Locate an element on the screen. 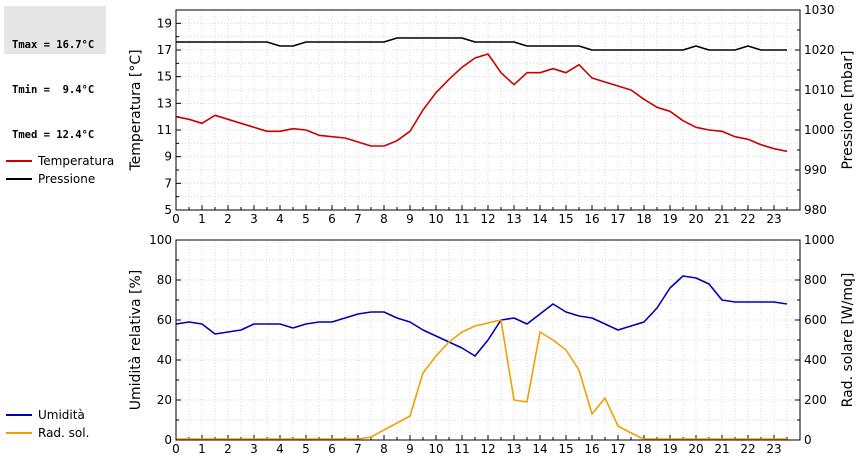 The image size is (860, 460). y2-tick-label: 200 is located at coordinates (815, 400).